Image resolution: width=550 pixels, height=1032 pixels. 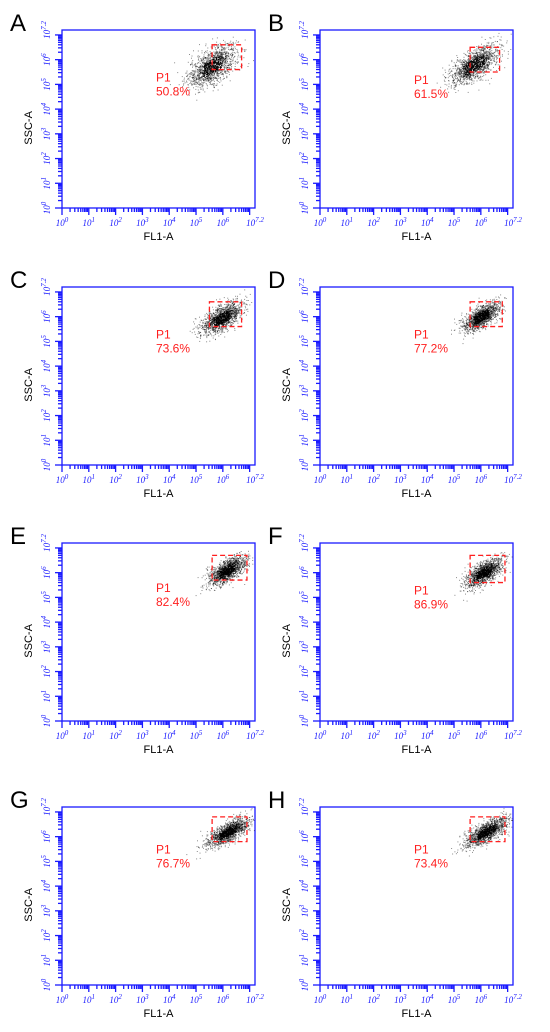 What do you see at coordinates (304, 133) in the screenshot?
I see `tick-label: 10³` at bounding box center [304, 133].